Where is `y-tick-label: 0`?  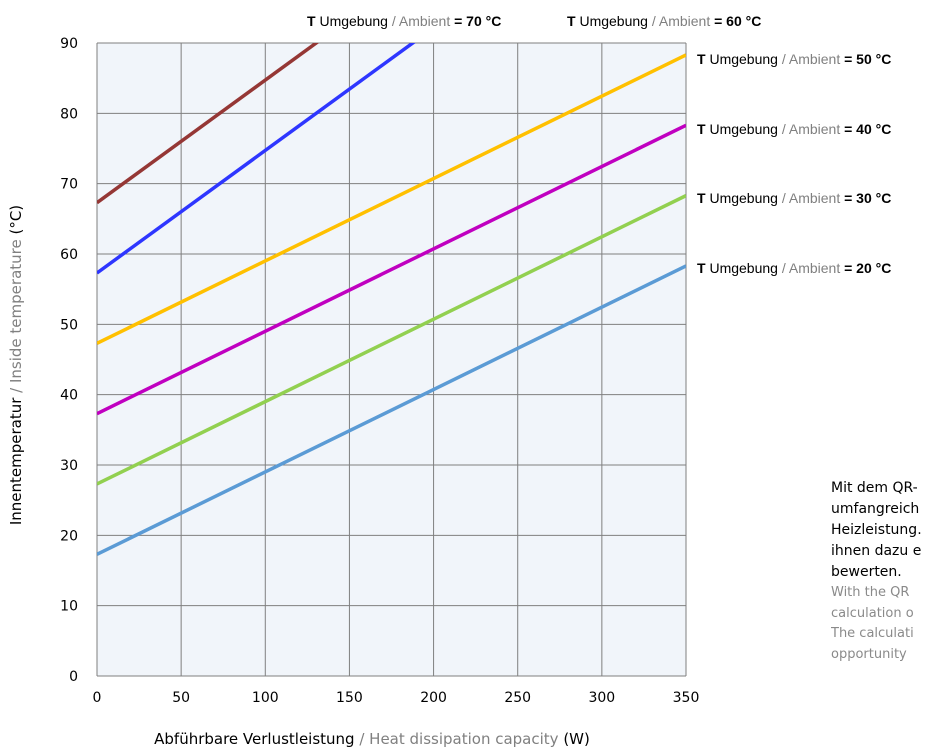 y-tick-label: 0 is located at coordinates (73, 677).